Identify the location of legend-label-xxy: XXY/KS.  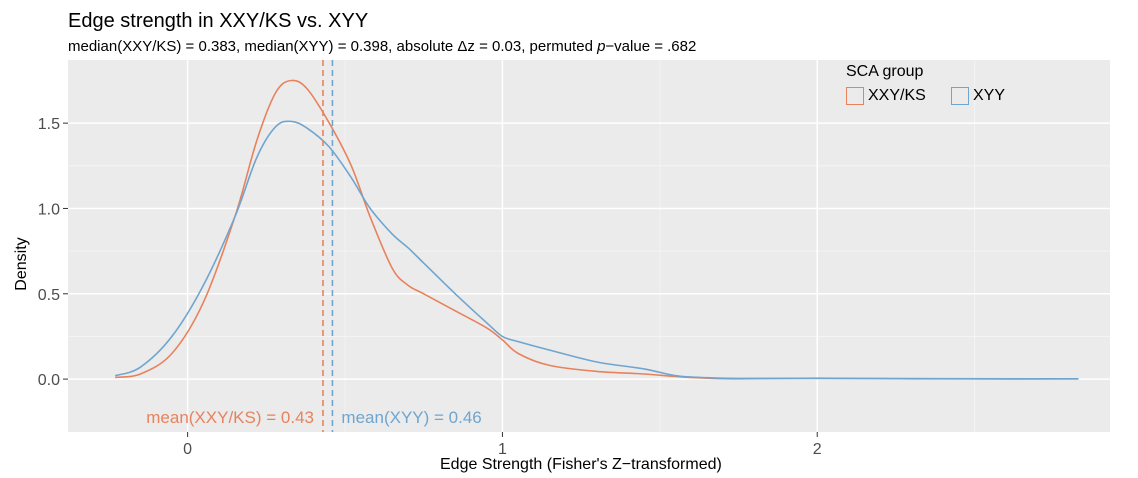
(897, 95).